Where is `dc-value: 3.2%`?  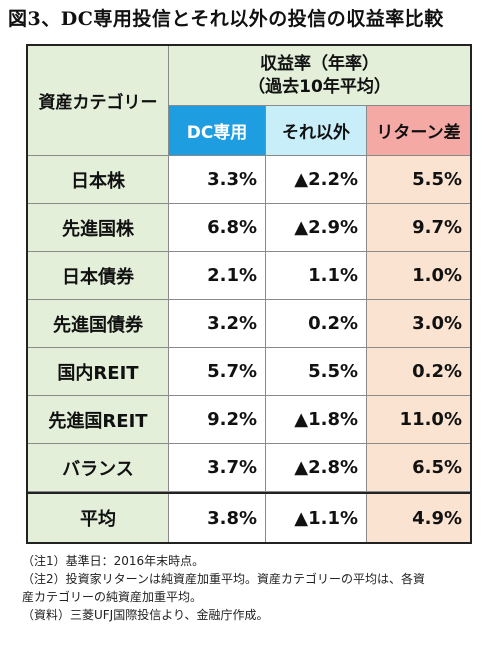 dc-value: 3.2% is located at coordinates (217, 324).